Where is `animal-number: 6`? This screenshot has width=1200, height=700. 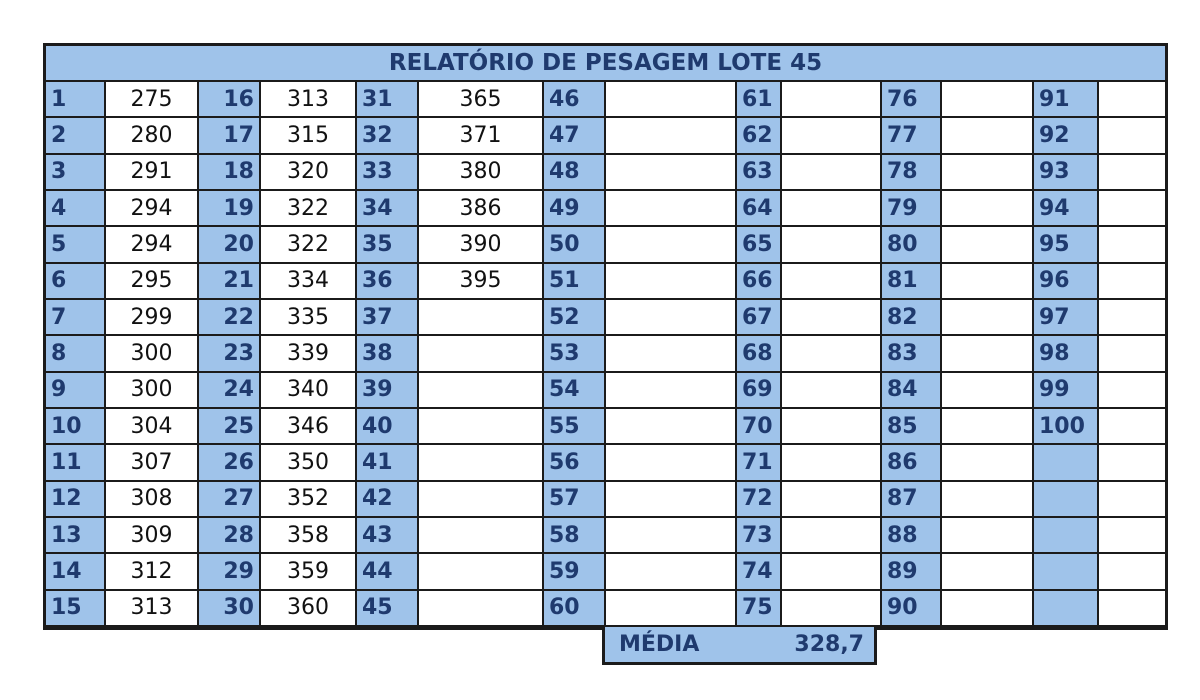
animal-number: 6 is located at coordinates (76, 281).